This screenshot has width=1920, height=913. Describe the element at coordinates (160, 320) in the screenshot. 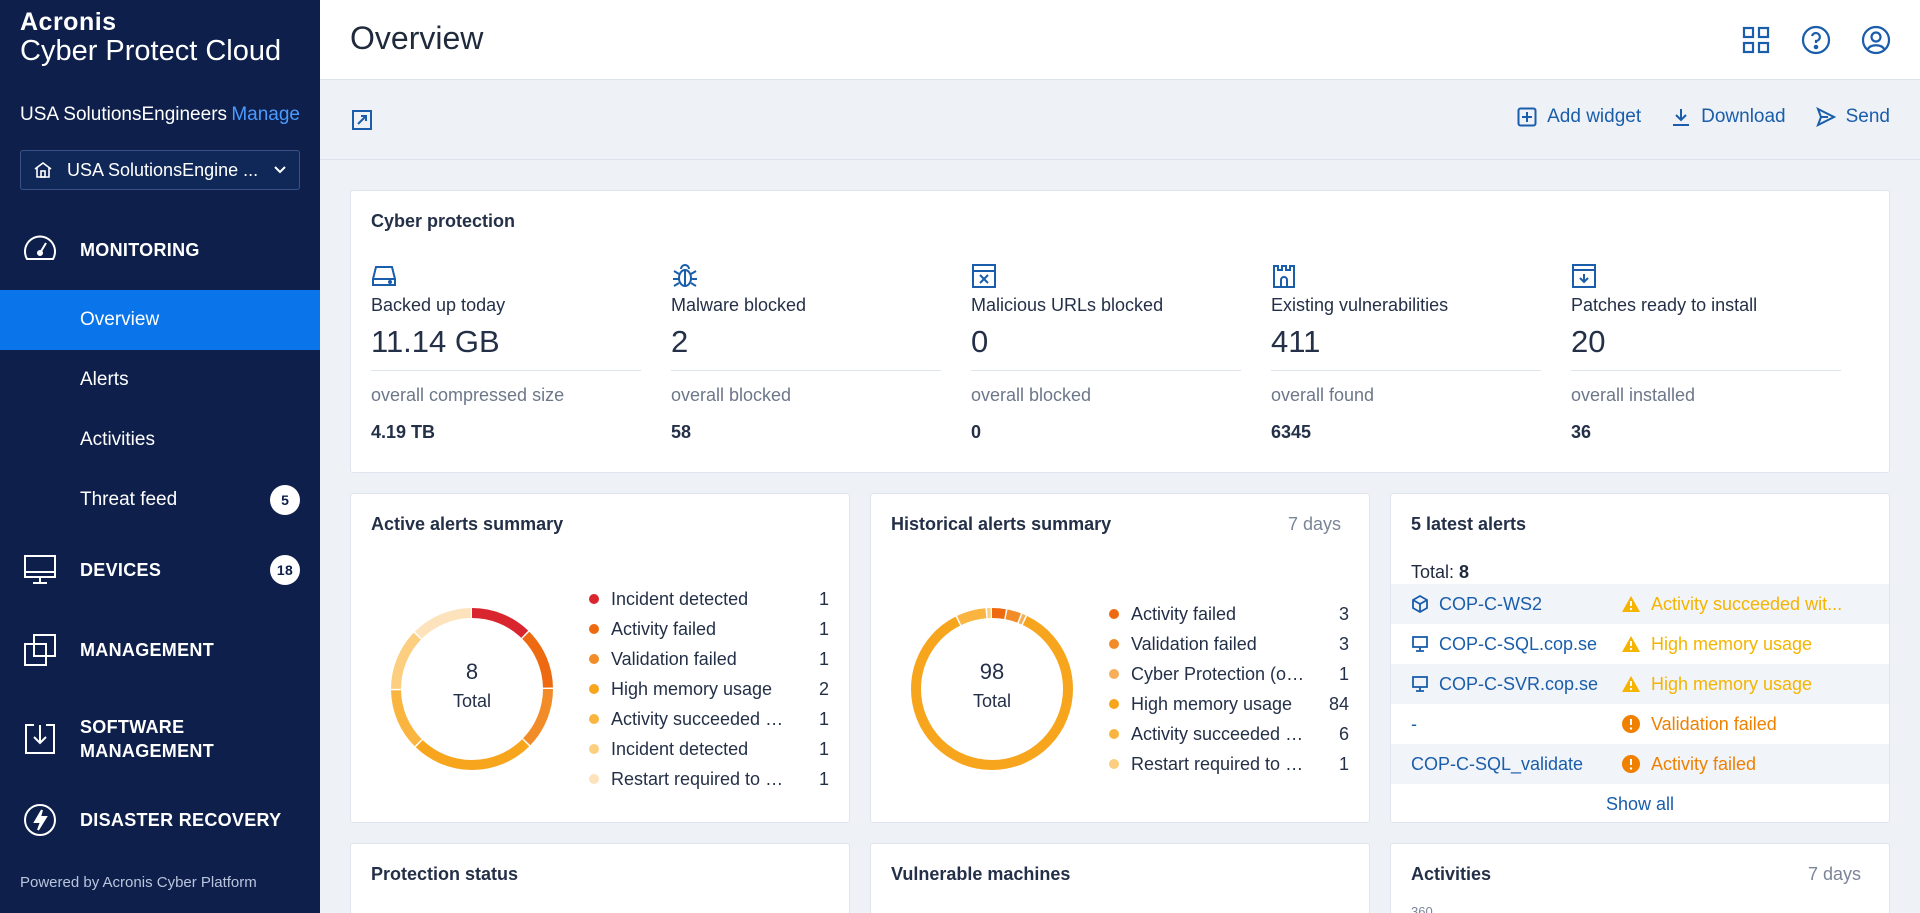

I see `sidebar-item-overview: Overview` at that location.